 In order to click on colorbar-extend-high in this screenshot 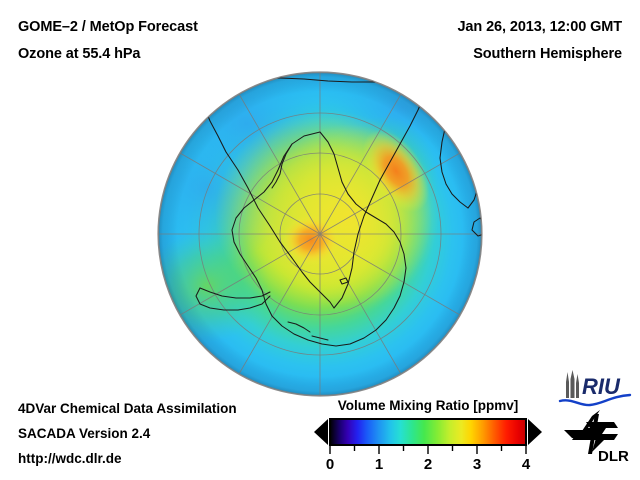, I will do `click(535, 432)`.